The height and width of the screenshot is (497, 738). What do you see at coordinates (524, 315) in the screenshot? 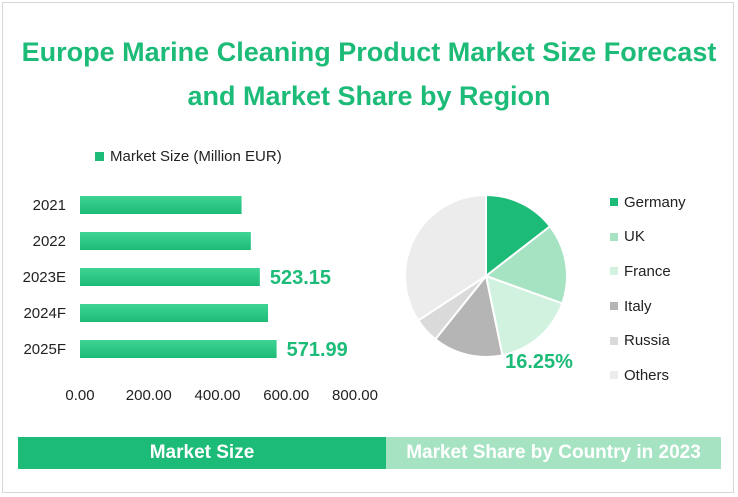
I see `pie-slice-france` at bounding box center [524, 315].